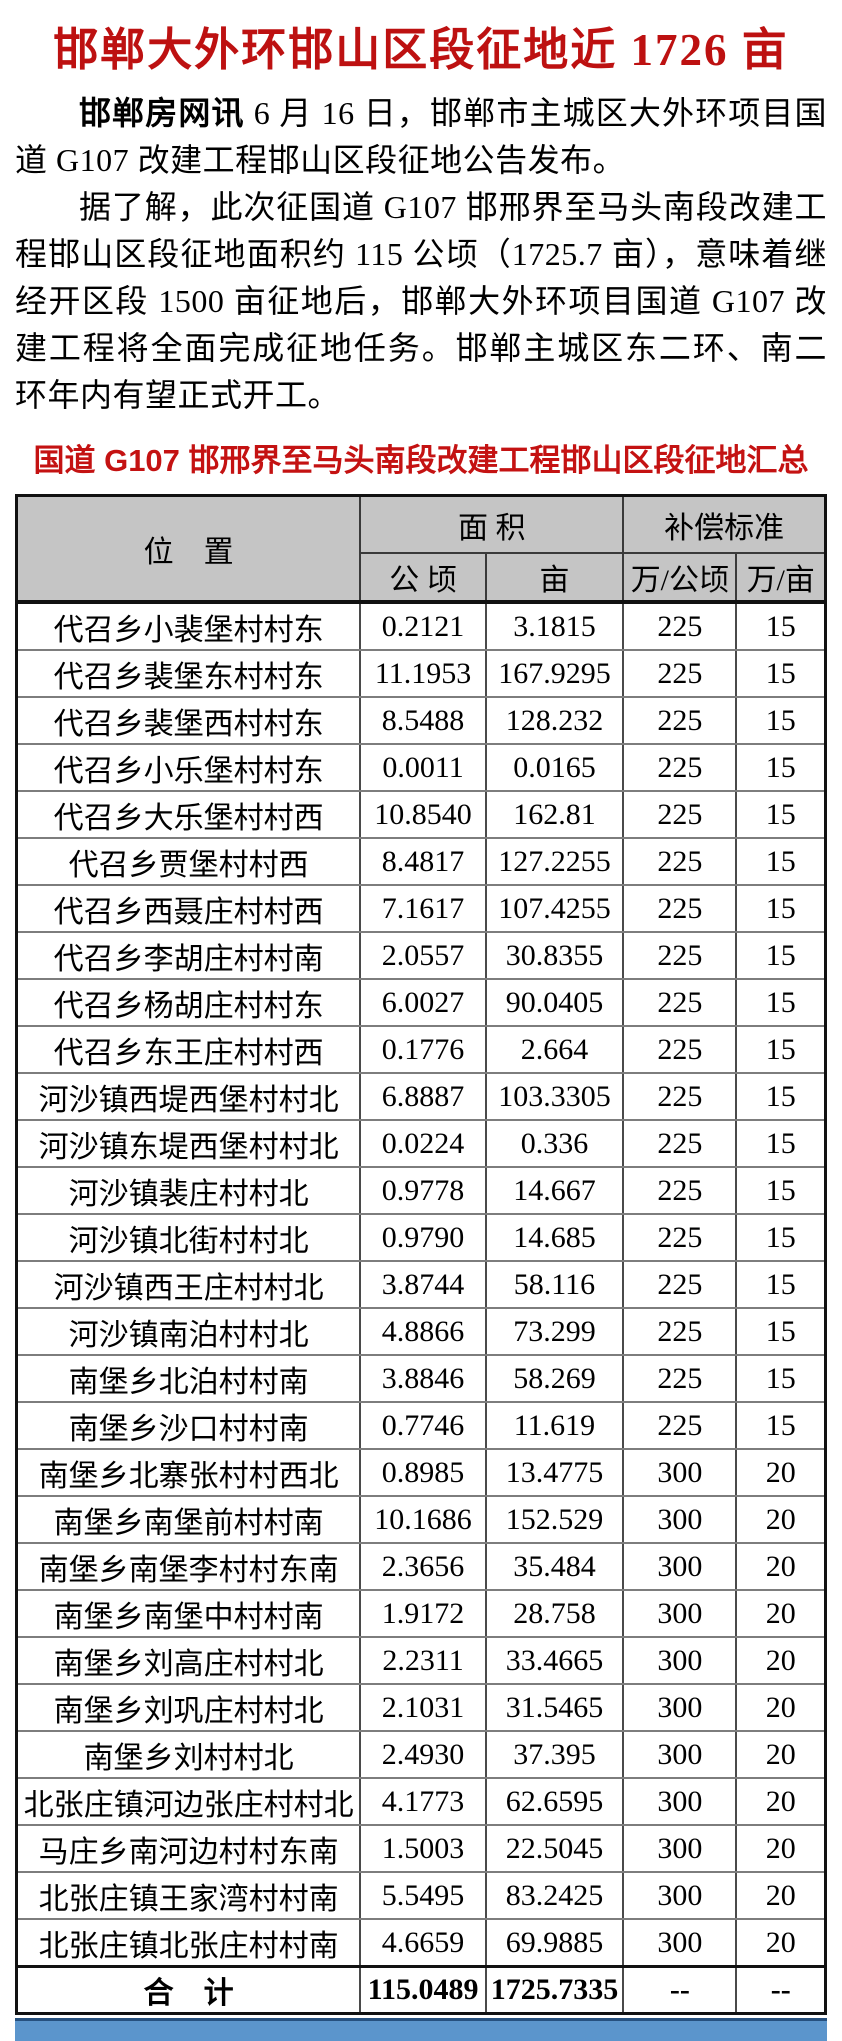  I want to click on table-row: 南堡乡南堡前村村南 10.1686 152.529 300 20, so click(421, 1520).